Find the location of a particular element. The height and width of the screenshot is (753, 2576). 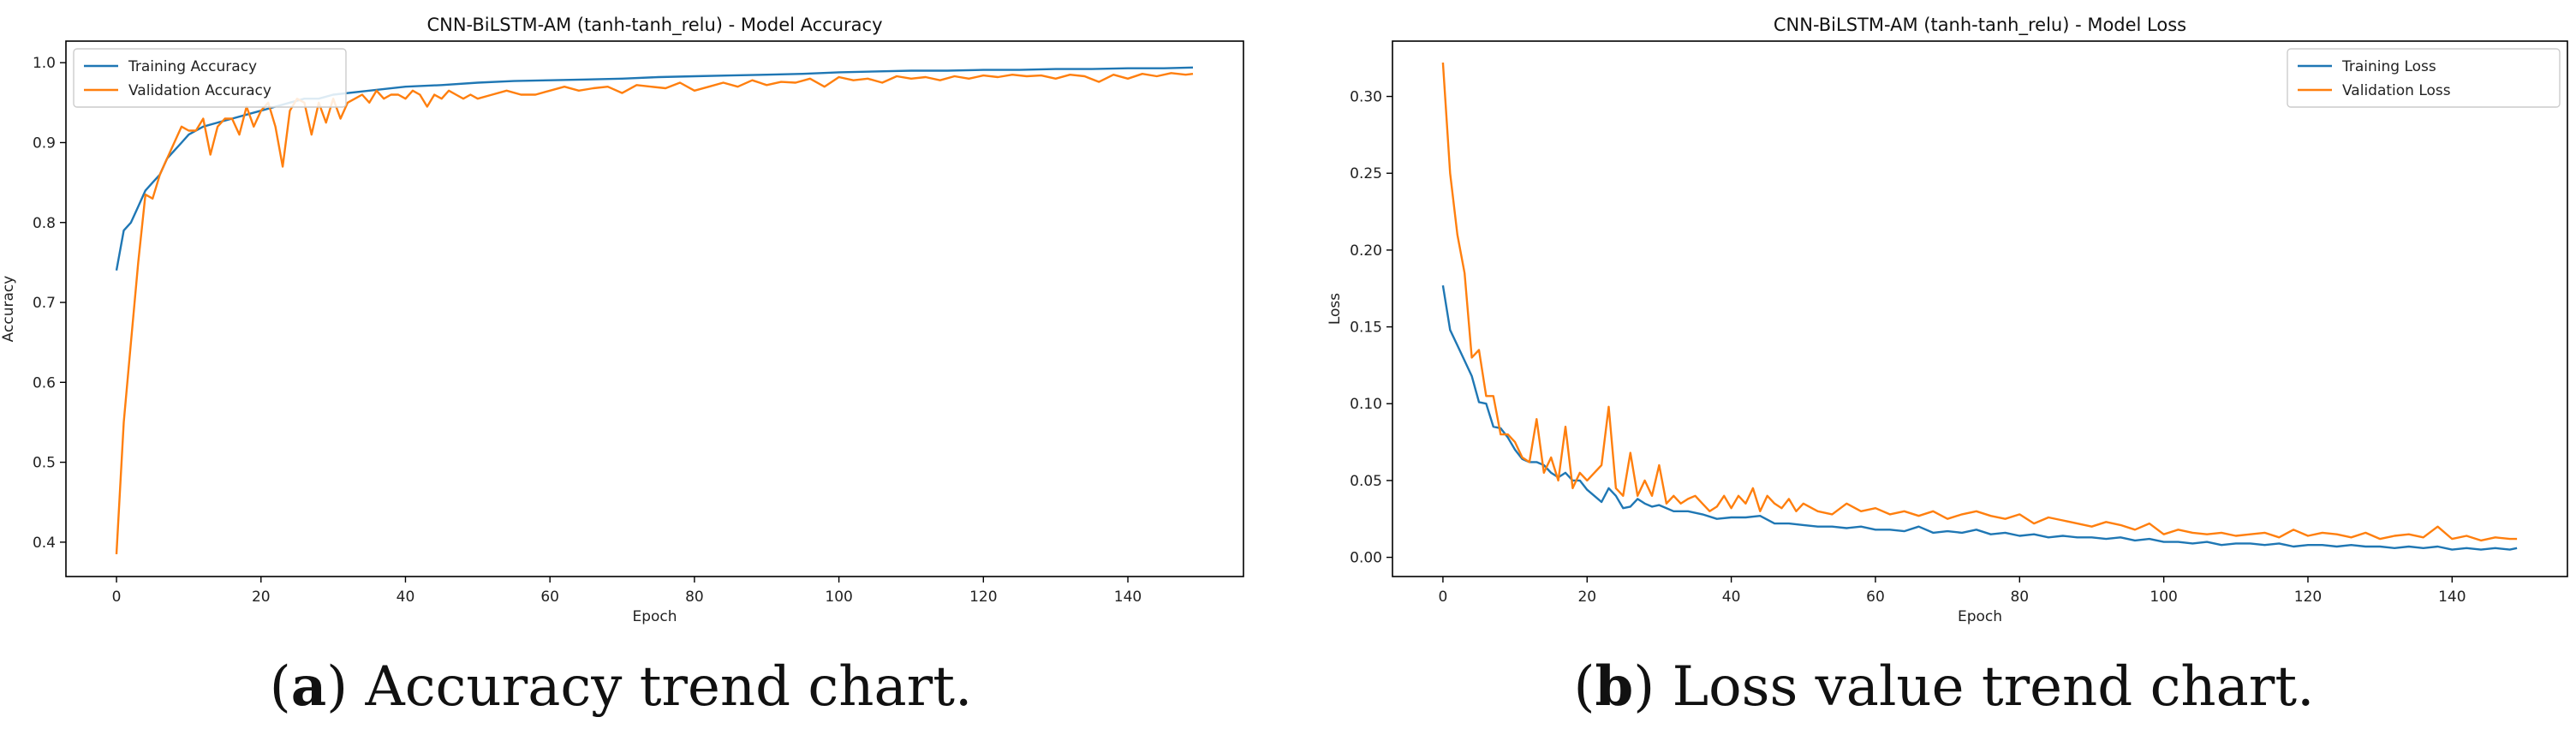

caption-b-letter: b is located at coordinates (1614, 686).